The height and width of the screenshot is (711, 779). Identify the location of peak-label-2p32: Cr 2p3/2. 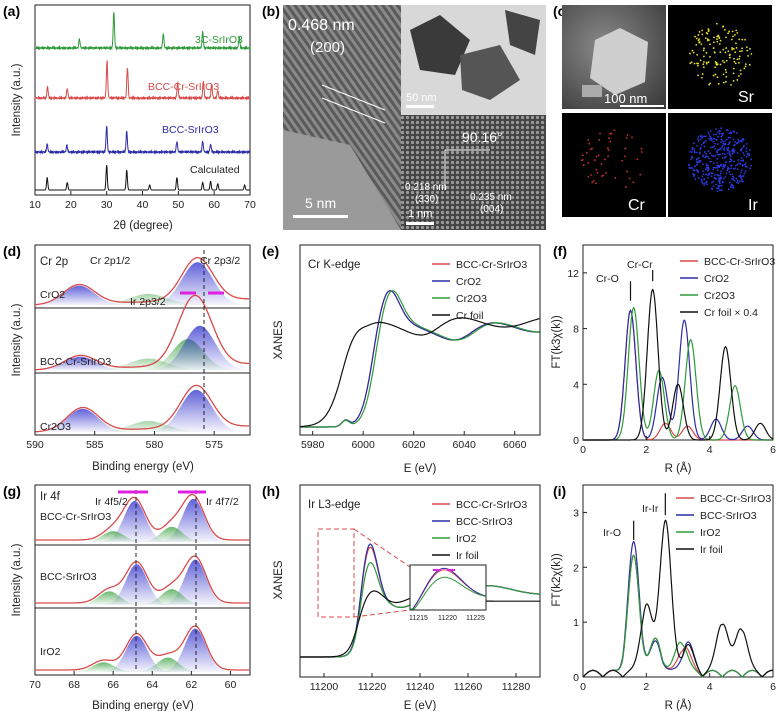
(220, 261).